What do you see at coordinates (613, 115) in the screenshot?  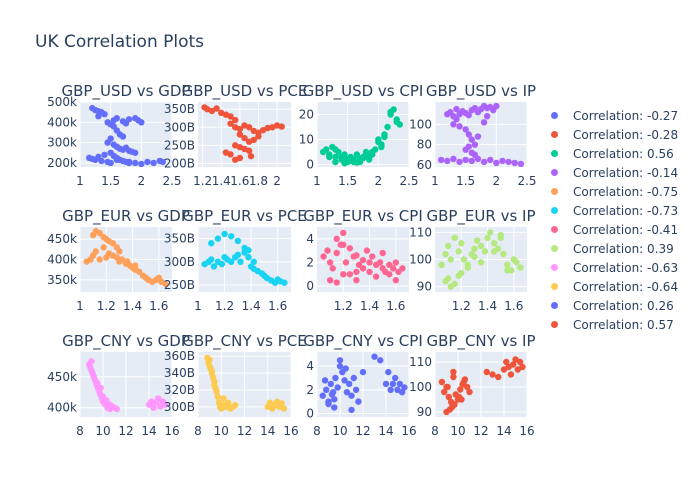 I see `legend-item: Correlation: -0.27` at bounding box center [613, 115].